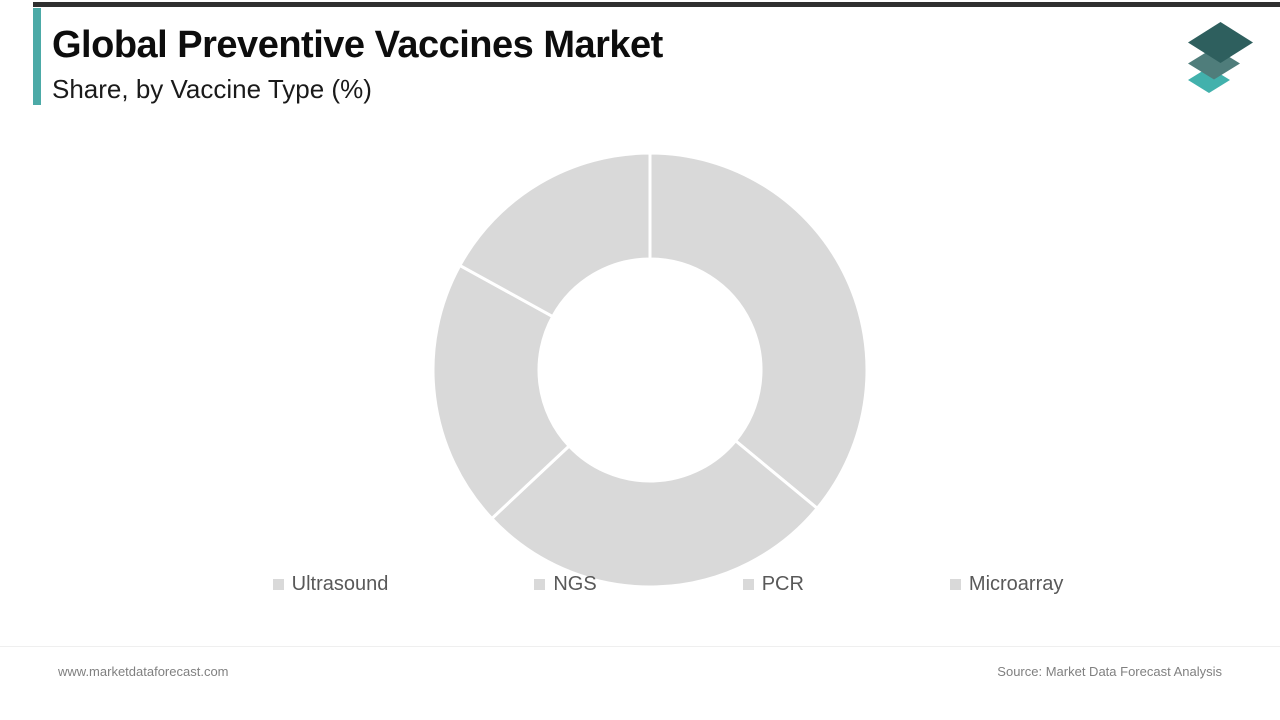 The width and height of the screenshot is (1280, 720). I want to click on donut-segment-pcr, so click(501, 392).